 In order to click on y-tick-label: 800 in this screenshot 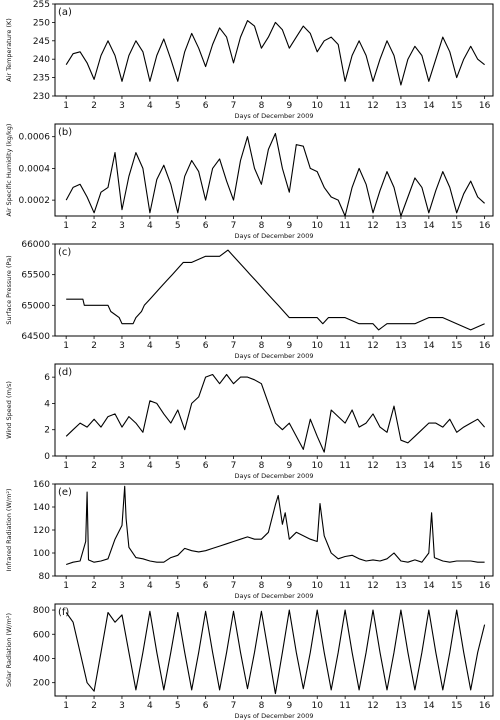, I will do `click(41, 611)`.